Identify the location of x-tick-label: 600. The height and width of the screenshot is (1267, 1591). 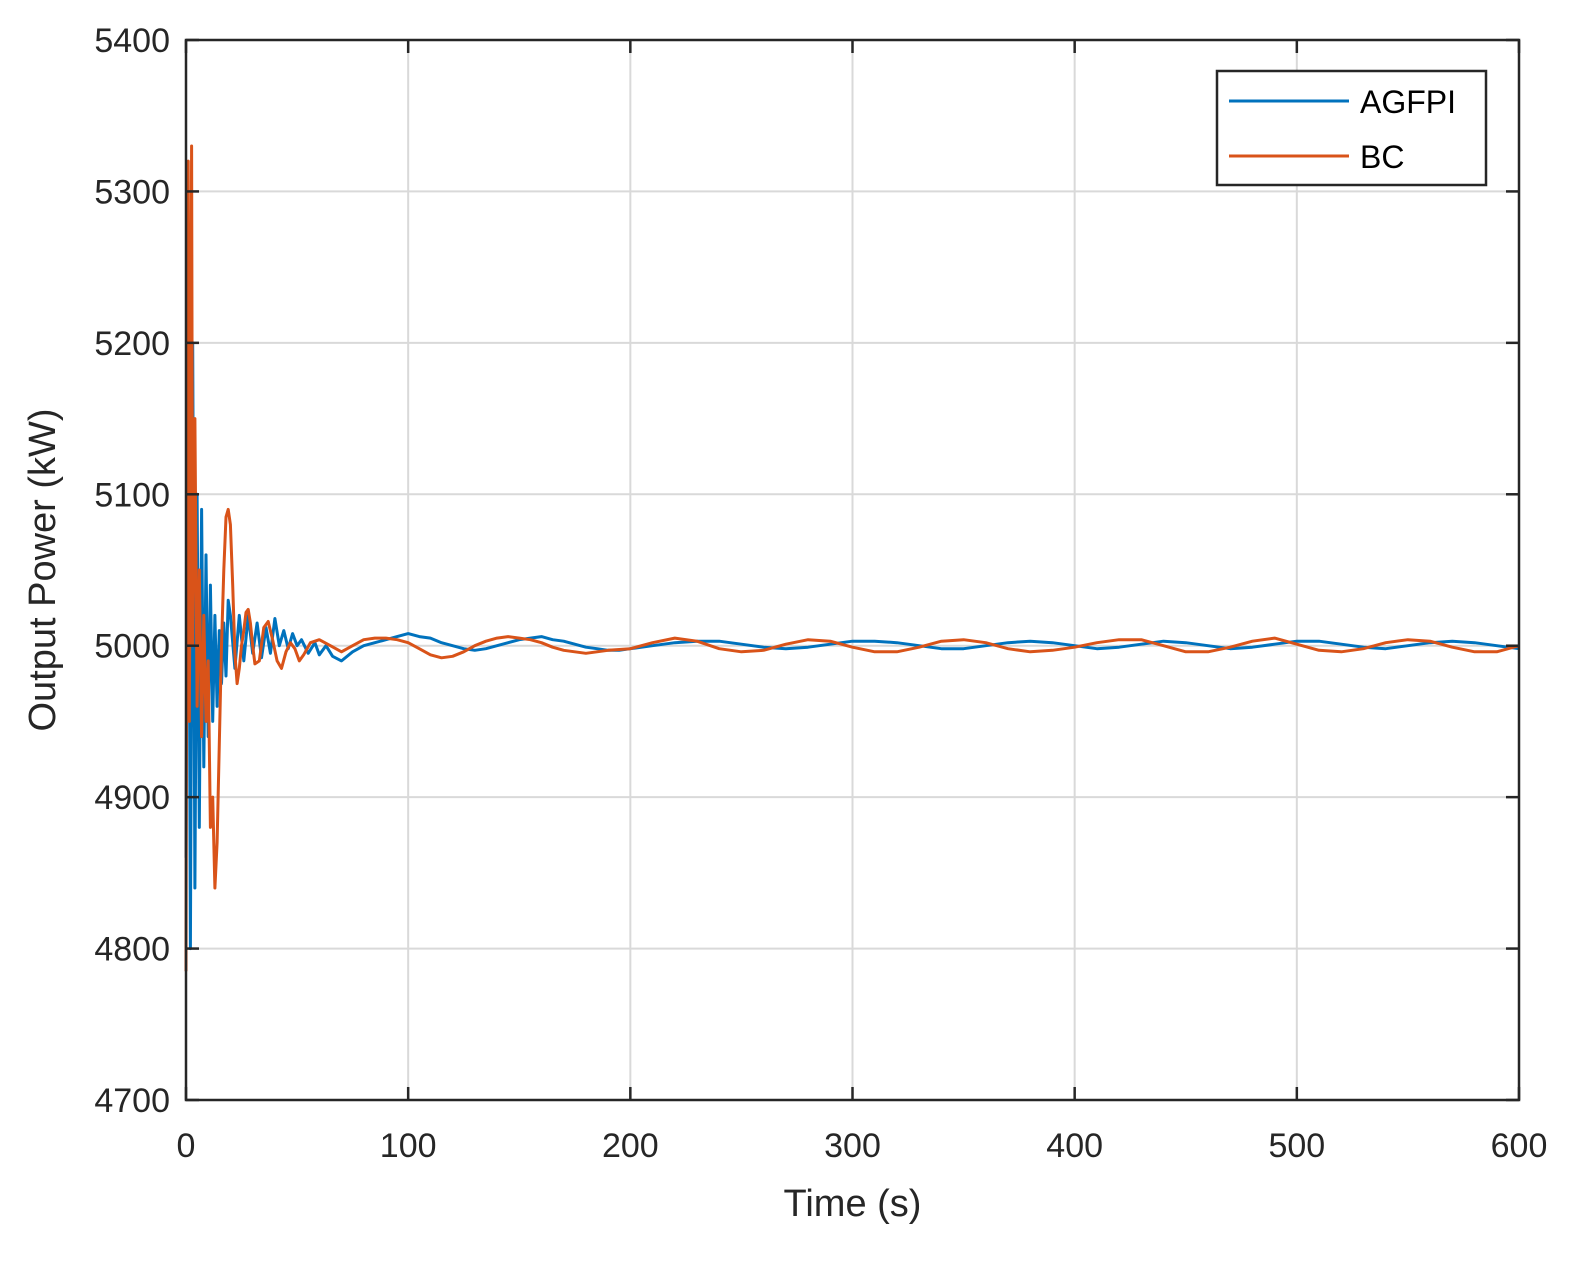
(1519, 1146).